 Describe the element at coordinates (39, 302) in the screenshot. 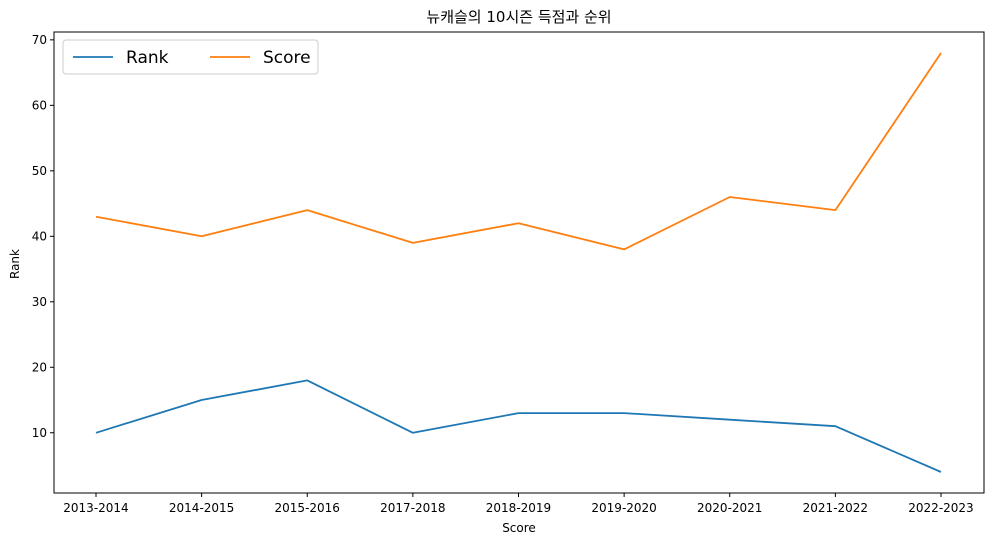

I see `y-tick-label: 30` at that location.